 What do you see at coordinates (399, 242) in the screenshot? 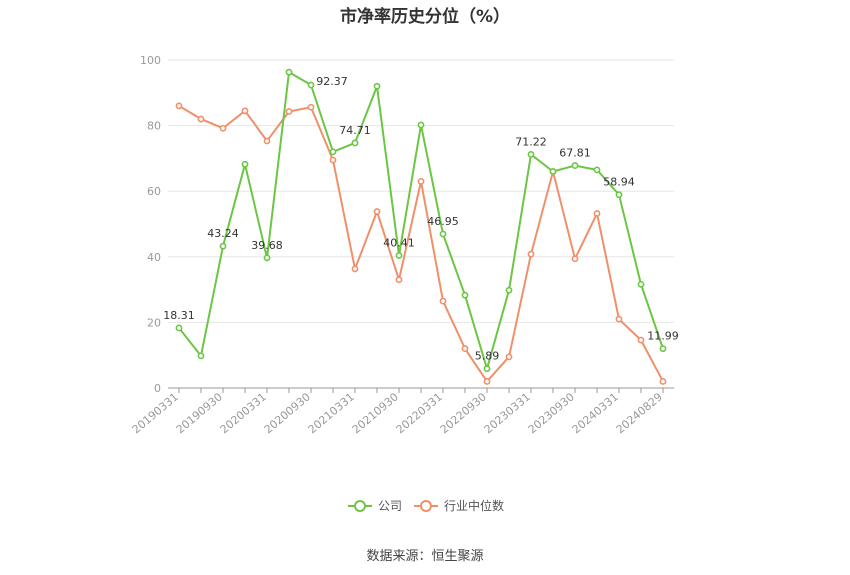
I see `data-label-20210930: 40.41` at bounding box center [399, 242].